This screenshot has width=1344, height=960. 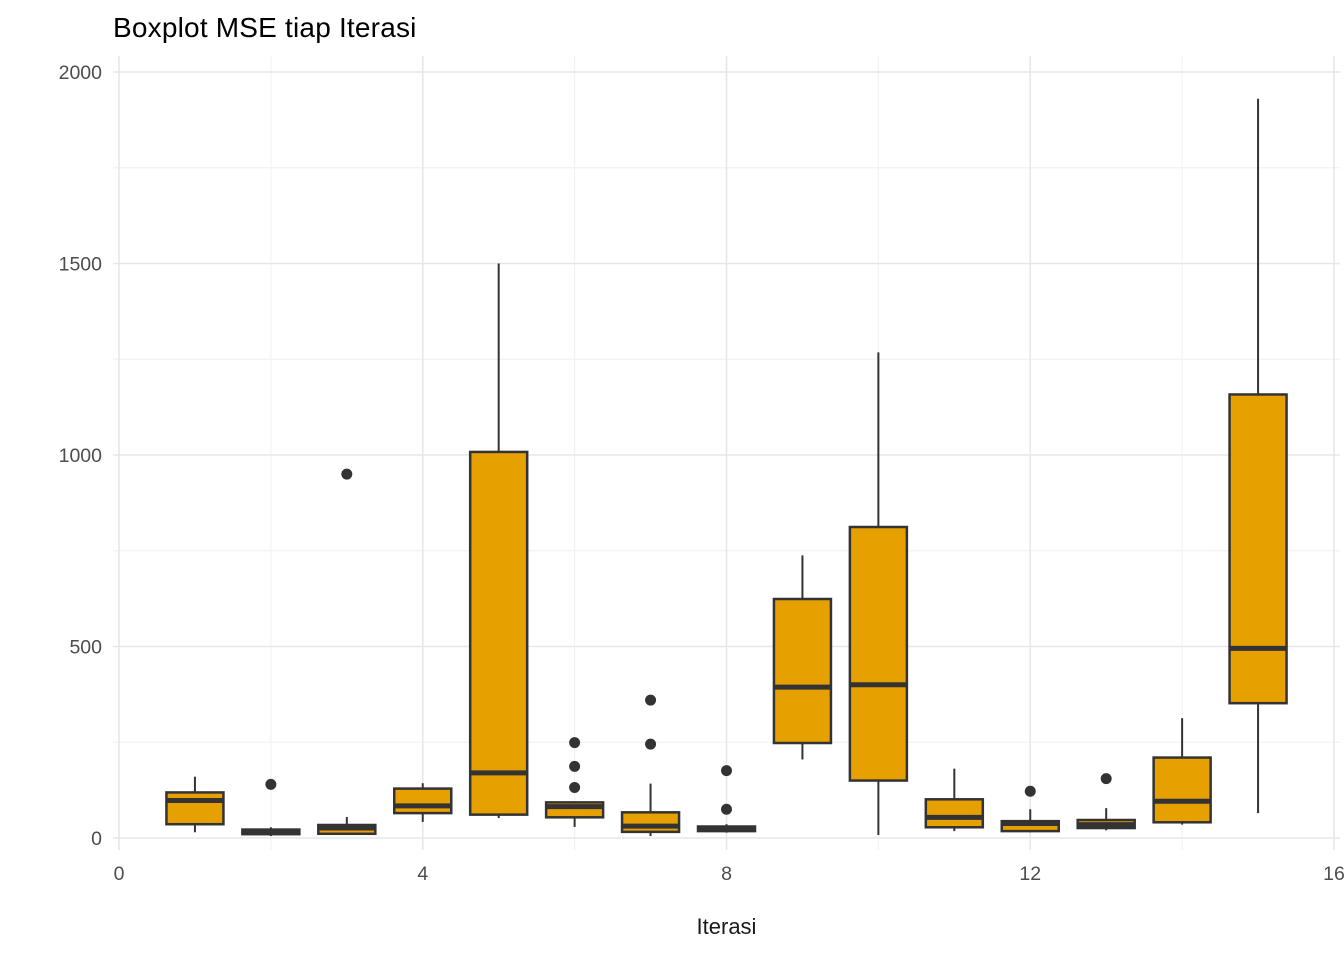 What do you see at coordinates (81, 456) in the screenshot?
I see `y-tick-label: 1000` at bounding box center [81, 456].